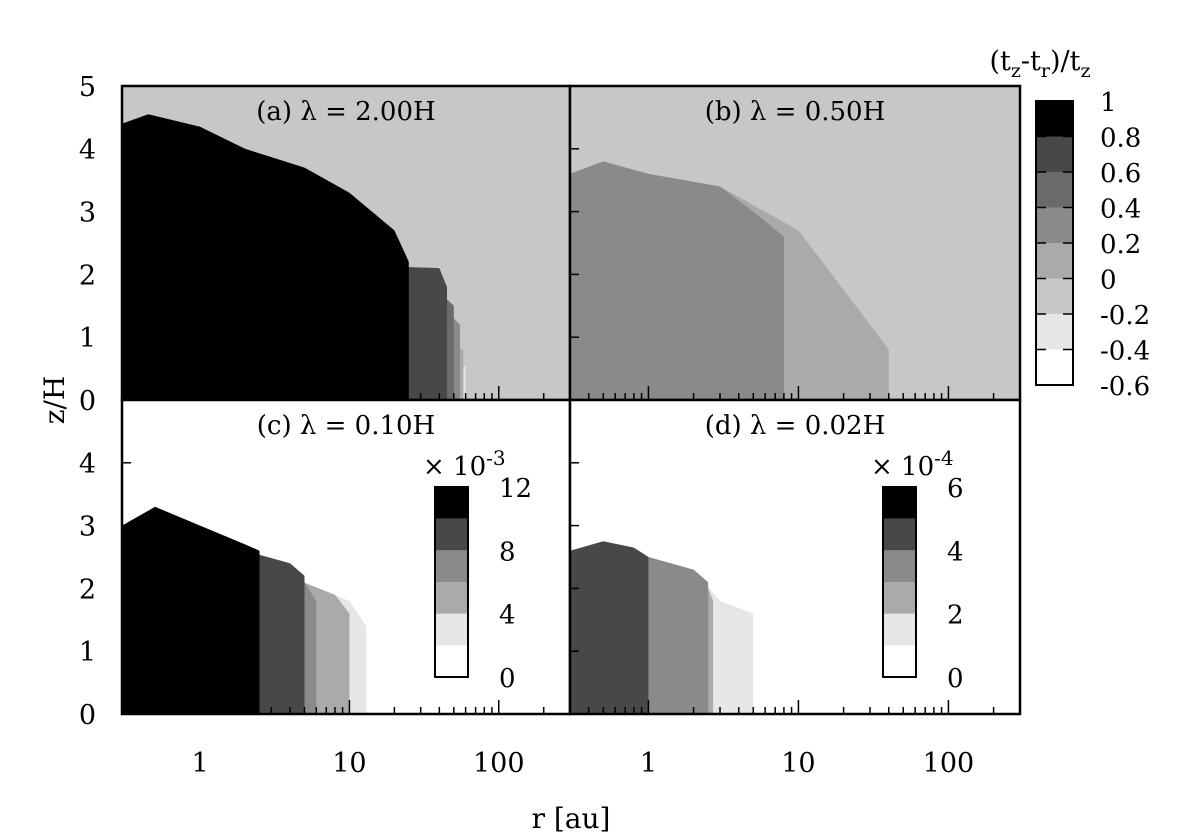 This screenshot has width=1200, height=840. I want to click on y-tick-label: 5, so click(87, 87).